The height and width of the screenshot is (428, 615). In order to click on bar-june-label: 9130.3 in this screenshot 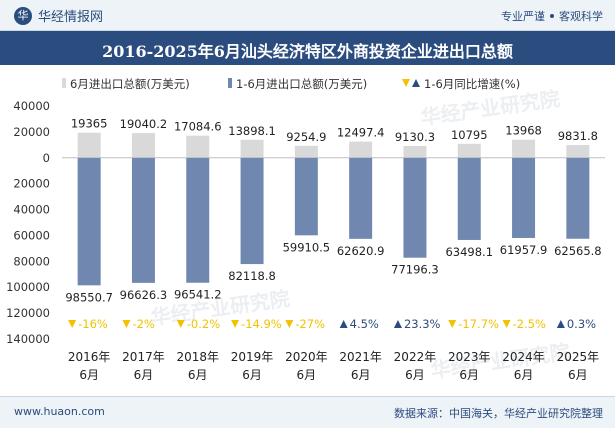, I will do `click(415, 137)`.